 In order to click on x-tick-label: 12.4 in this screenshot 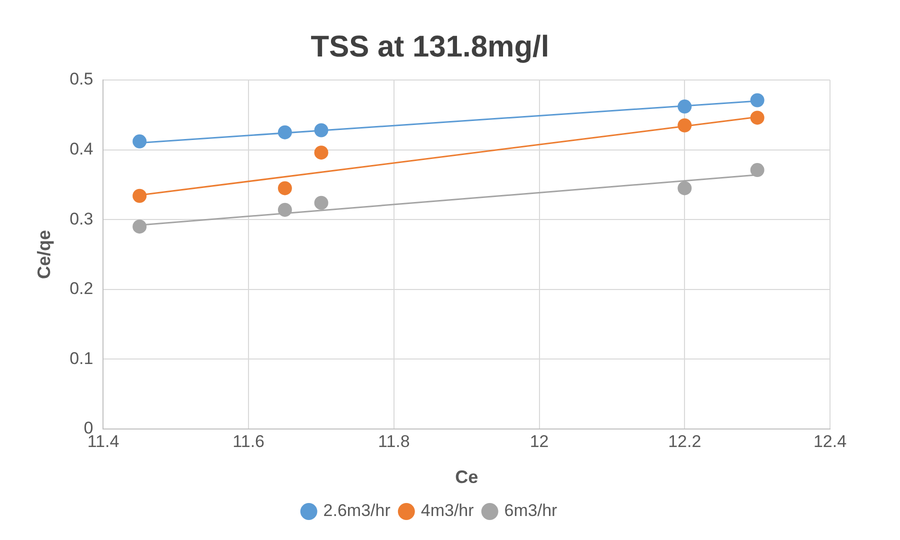, I will do `click(830, 441)`.